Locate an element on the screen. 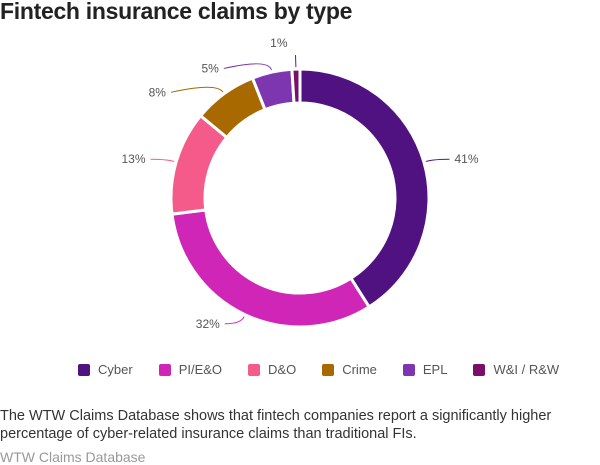 This screenshot has width=600, height=465. legend-label: Cyber is located at coordinates (115, 369).